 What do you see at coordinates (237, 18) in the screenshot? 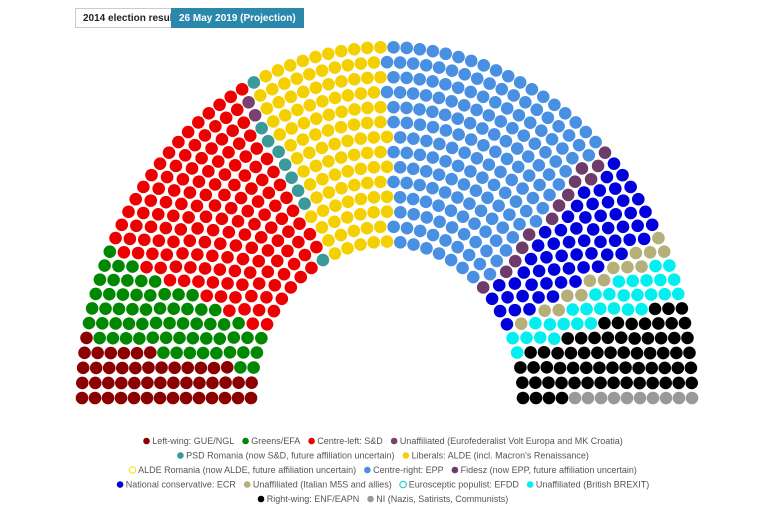
I see `tab-active: 26 May 2019 (Projection)` at bounding box center [237, 18].